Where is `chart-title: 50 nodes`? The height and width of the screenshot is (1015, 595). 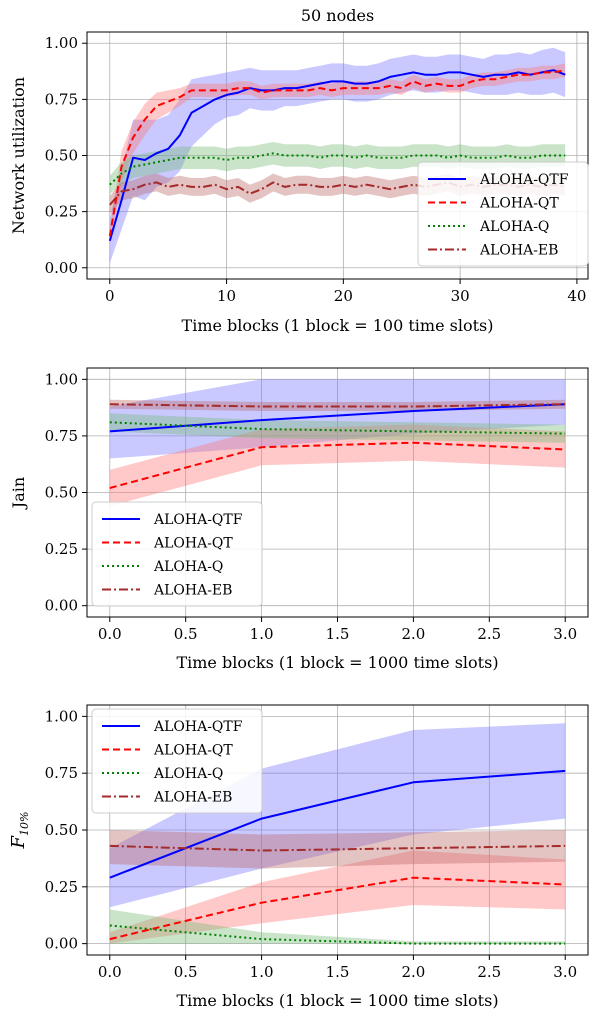
chart-title: 50 nodes is located at coordinates (337, 15).